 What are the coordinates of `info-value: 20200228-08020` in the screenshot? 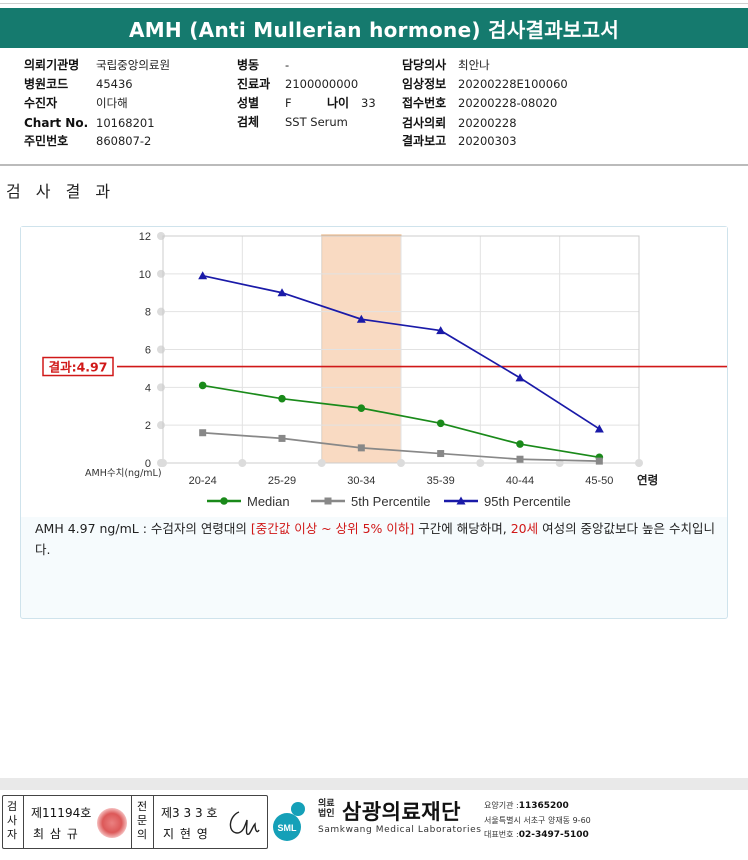 It's located at (508, 103).